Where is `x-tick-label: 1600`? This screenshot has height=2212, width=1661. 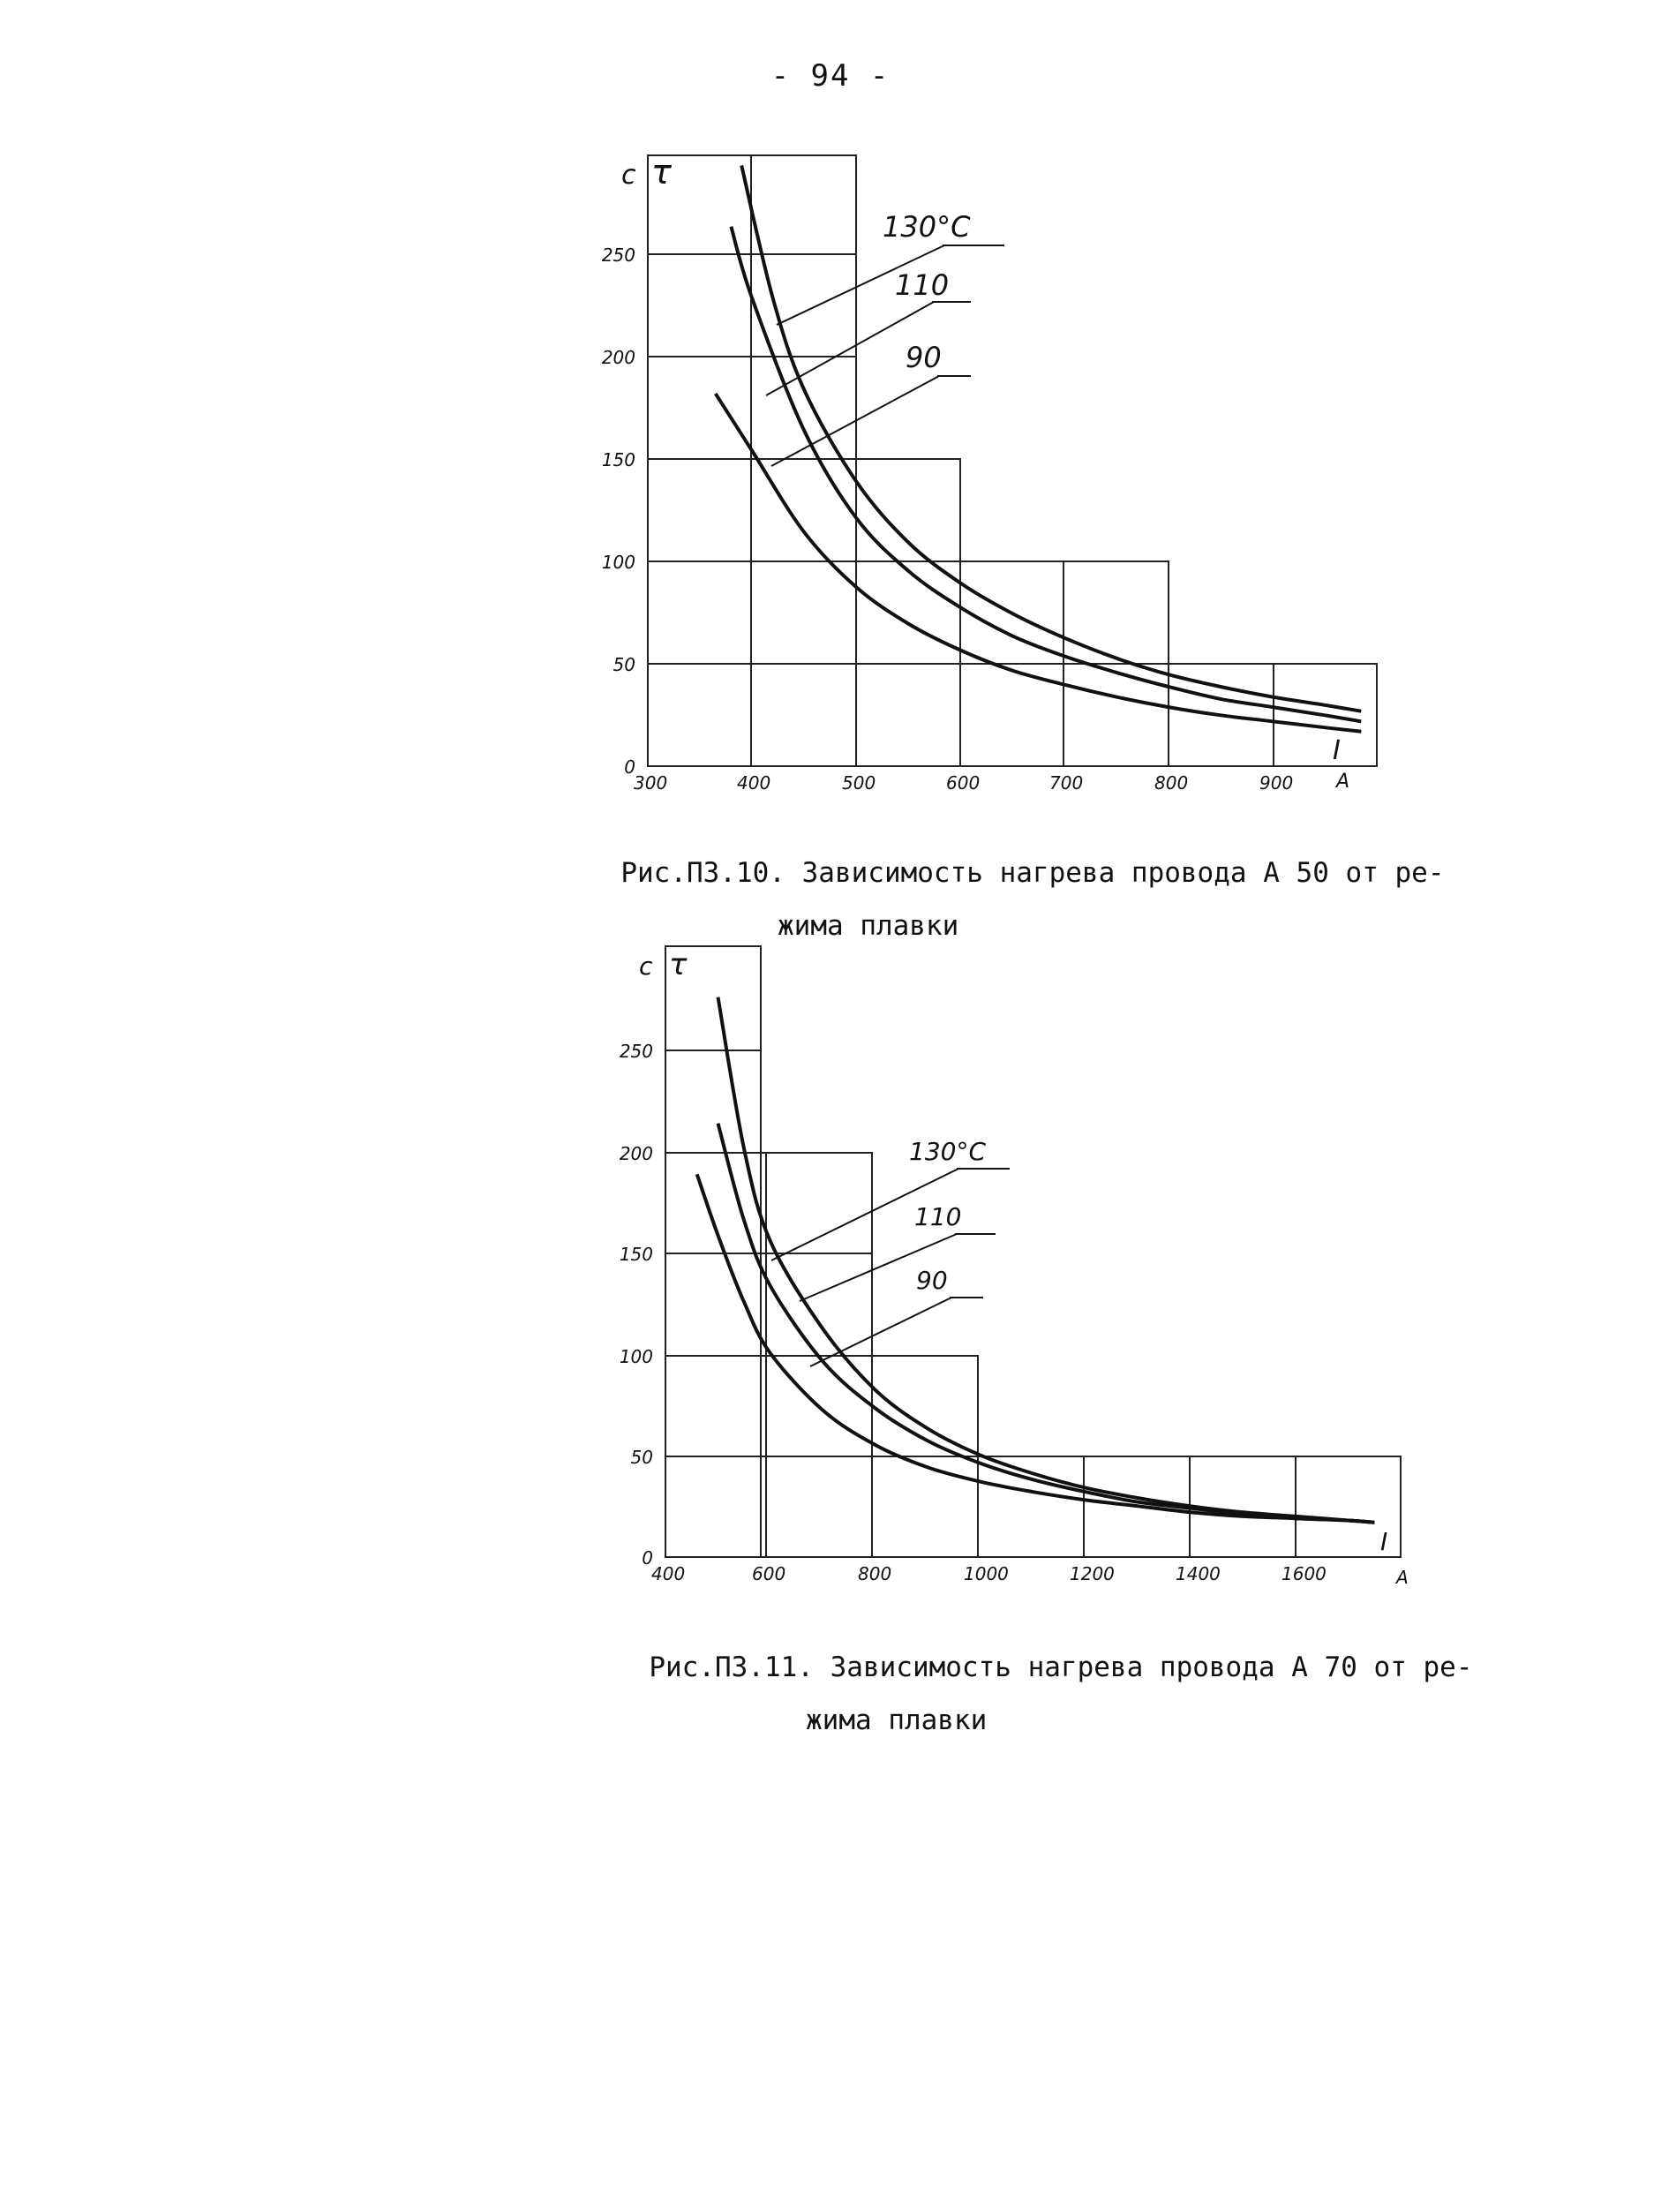
x-tick-label: 1600 is located at coordinates (1304, 1573).